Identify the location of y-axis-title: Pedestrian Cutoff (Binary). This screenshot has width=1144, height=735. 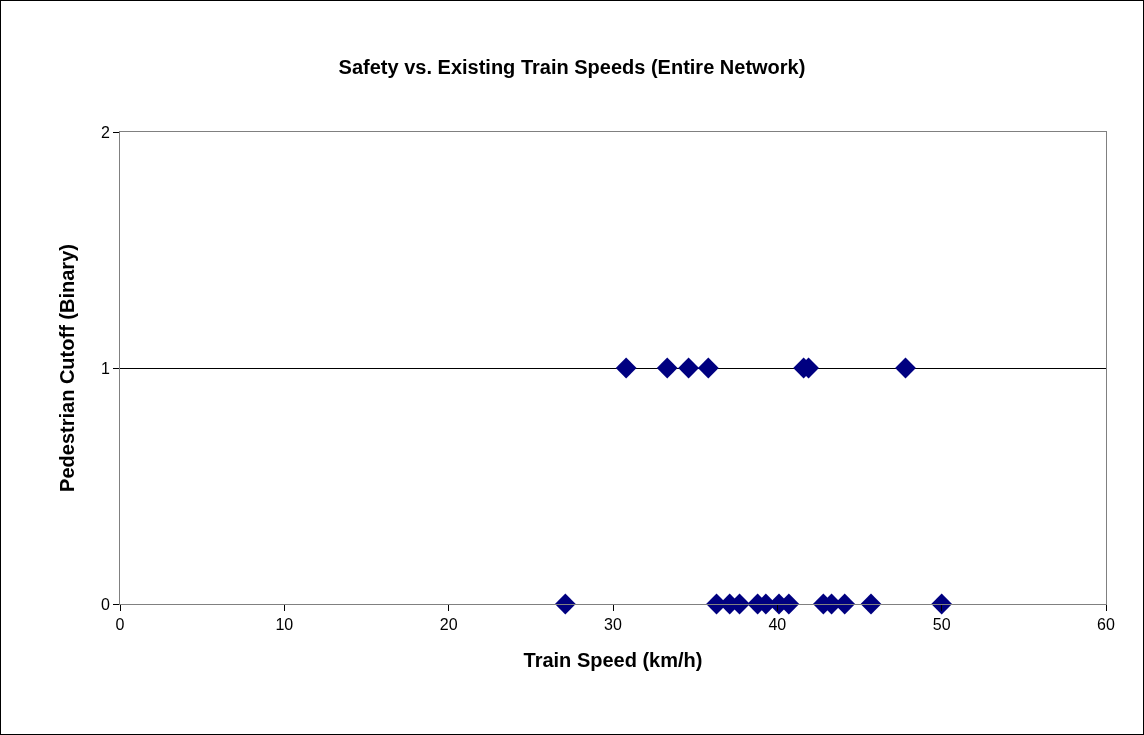
(67, 368).